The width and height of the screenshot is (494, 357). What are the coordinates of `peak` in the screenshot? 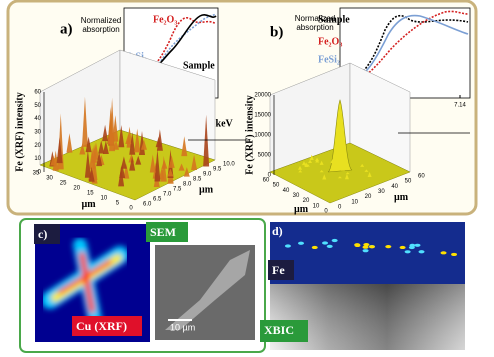 It's located at (340, 136).